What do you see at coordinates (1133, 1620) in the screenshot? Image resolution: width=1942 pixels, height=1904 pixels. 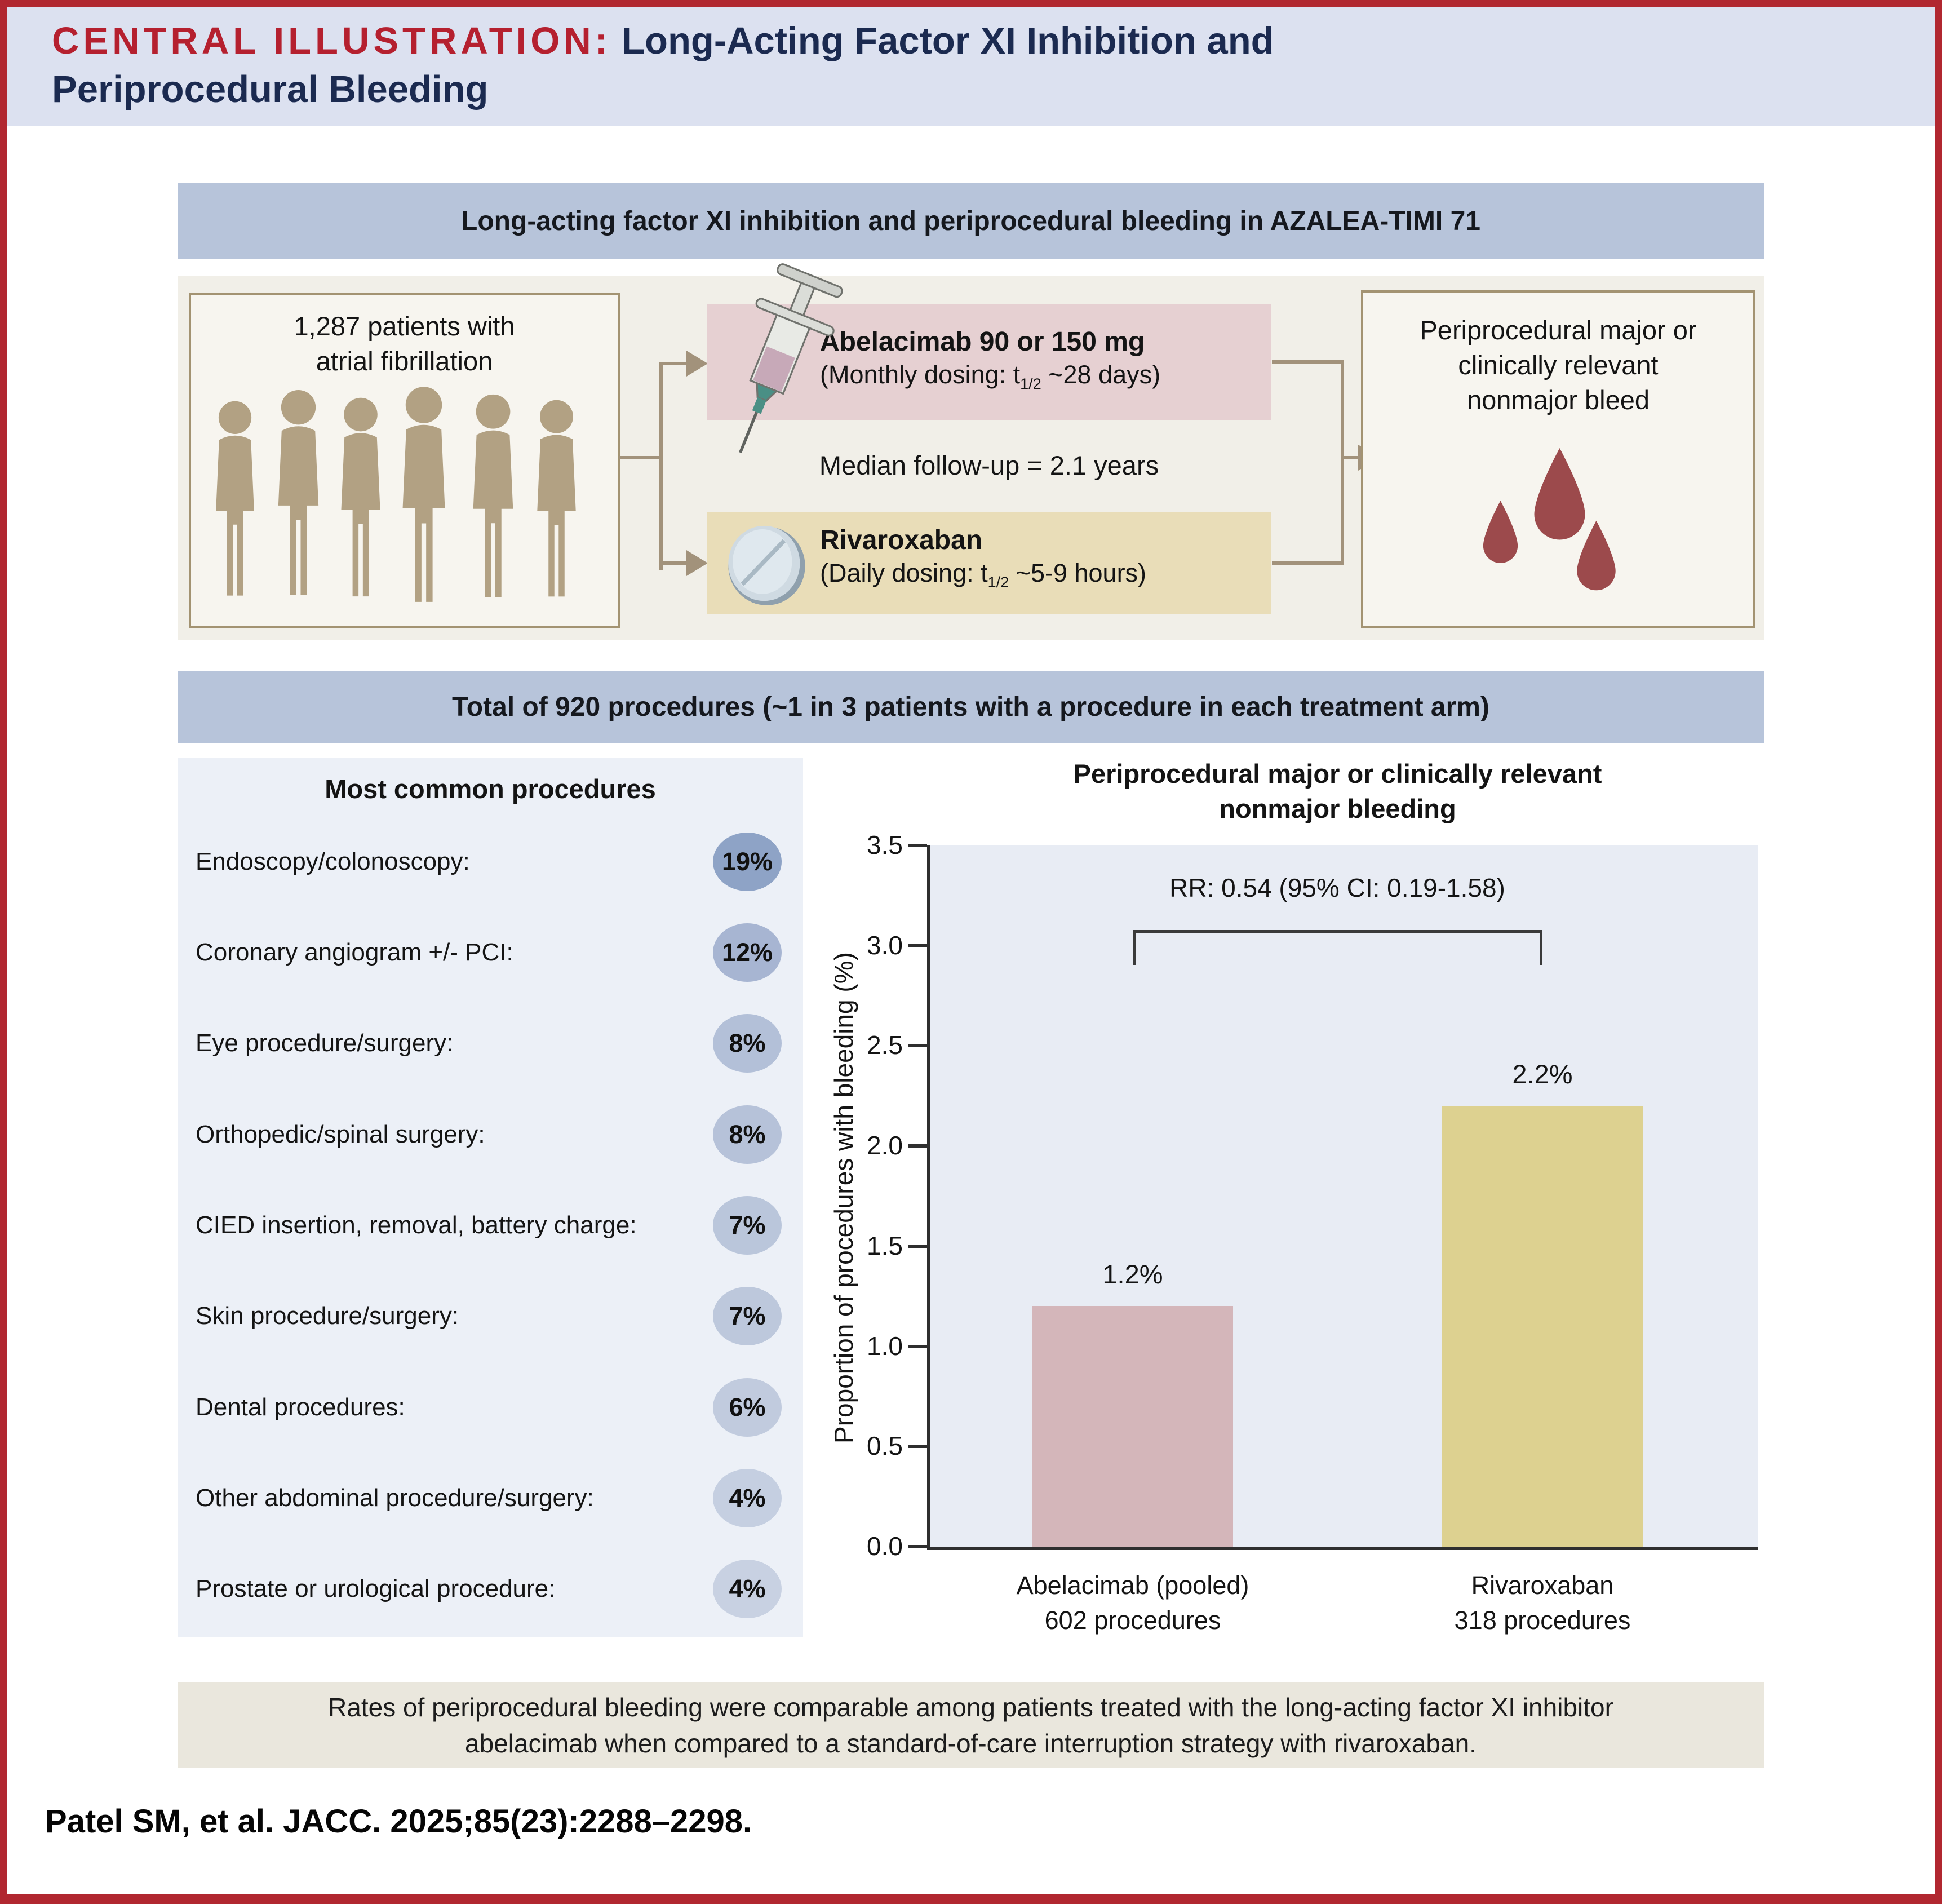 I see `x-axis-sublabel: 602 procedures` at bounding box center [1133, 1620].